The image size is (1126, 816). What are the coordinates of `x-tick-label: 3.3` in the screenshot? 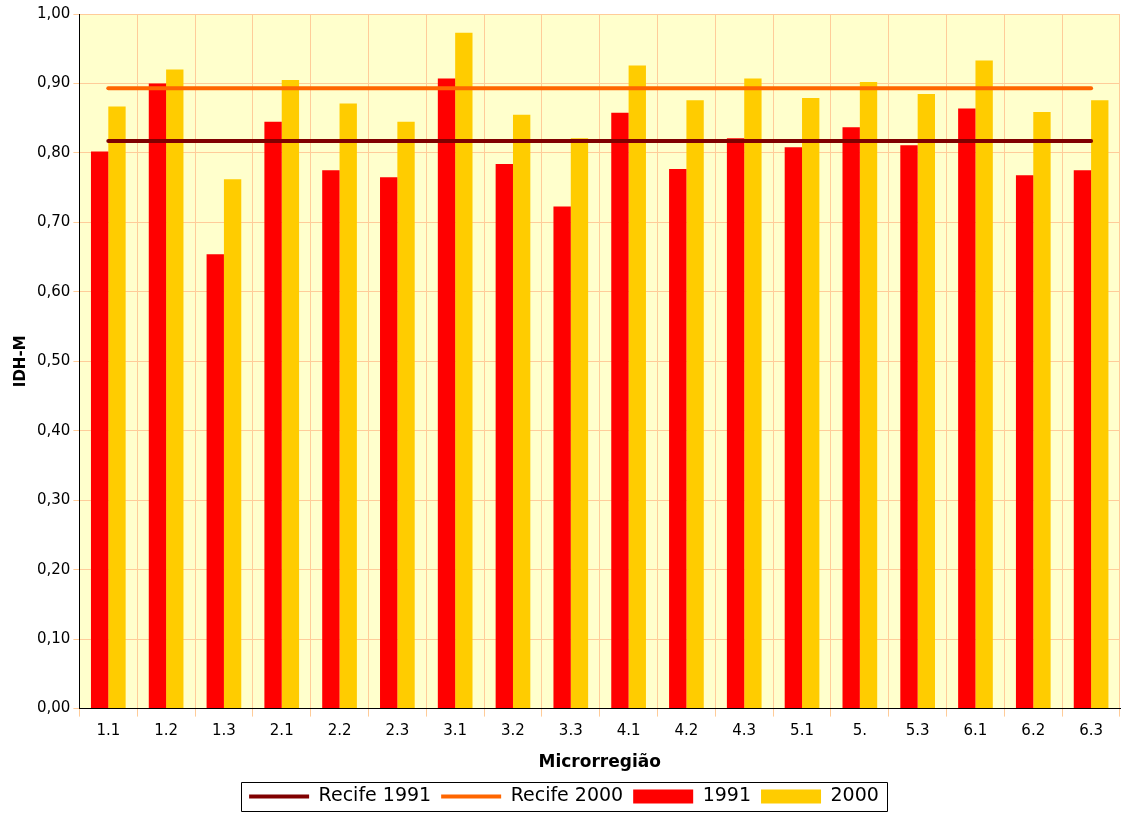 It's located at (570, 730).